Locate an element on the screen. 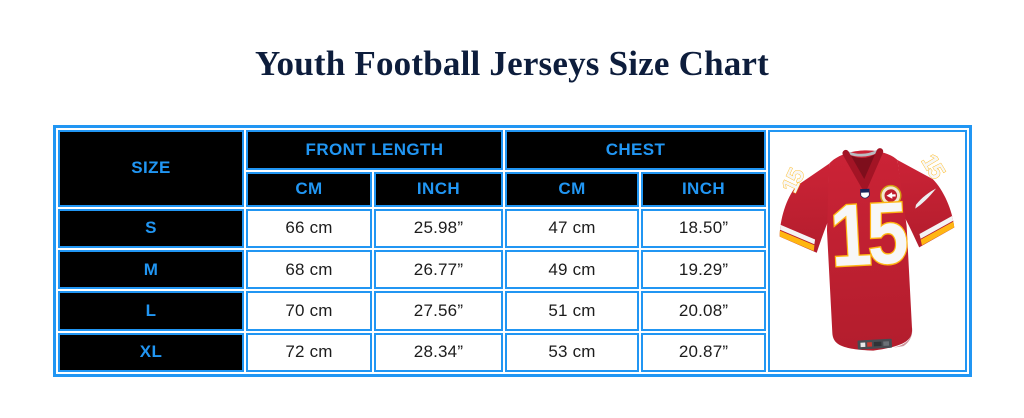  front-length-cm: 66 cm is located at coordinates (309, 228).